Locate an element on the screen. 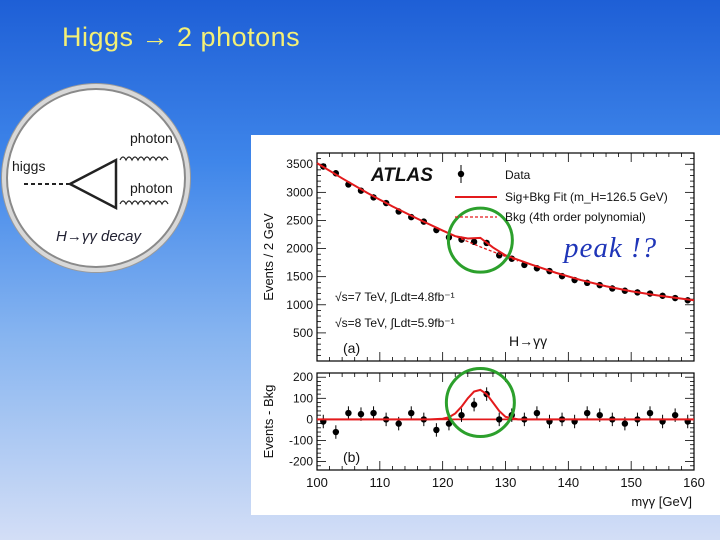 This screenshot has height=540, width=720. higgs-label: higgs is located at coordinates (29, 166).